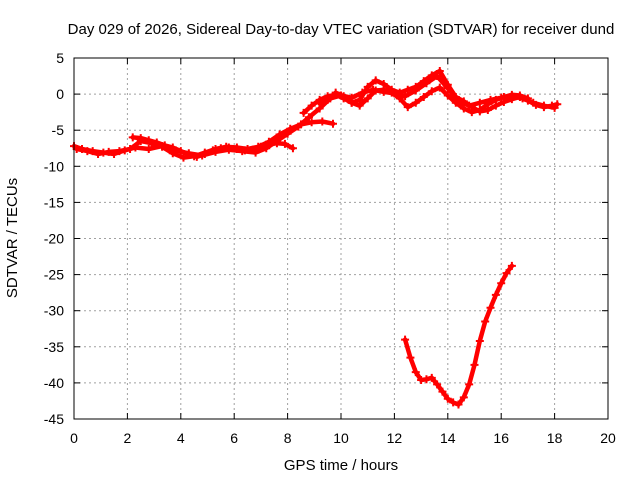 The height and width of the screenshot is (480, 640). Describe the element at coordinates (395, 438) in the screenshot. I see `x-tick-label: 12` at that location.